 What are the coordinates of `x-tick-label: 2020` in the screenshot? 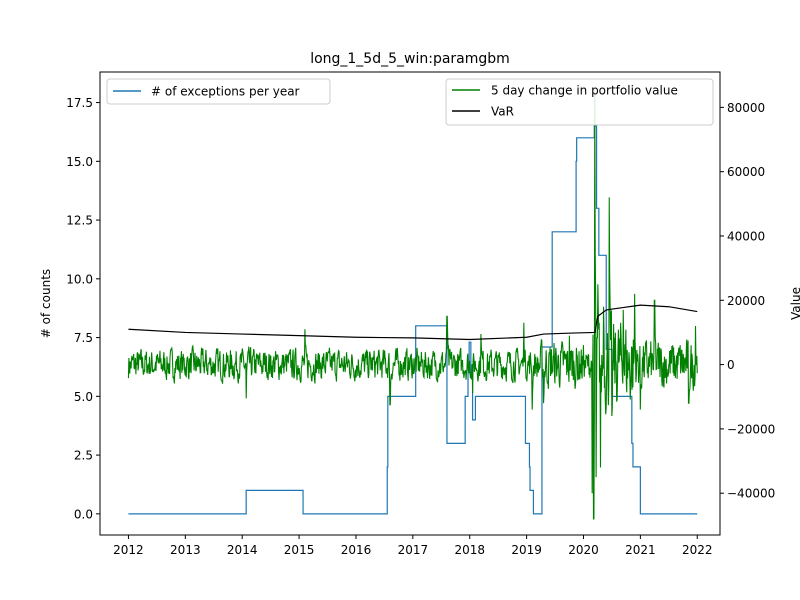 It's located at (583, 550).